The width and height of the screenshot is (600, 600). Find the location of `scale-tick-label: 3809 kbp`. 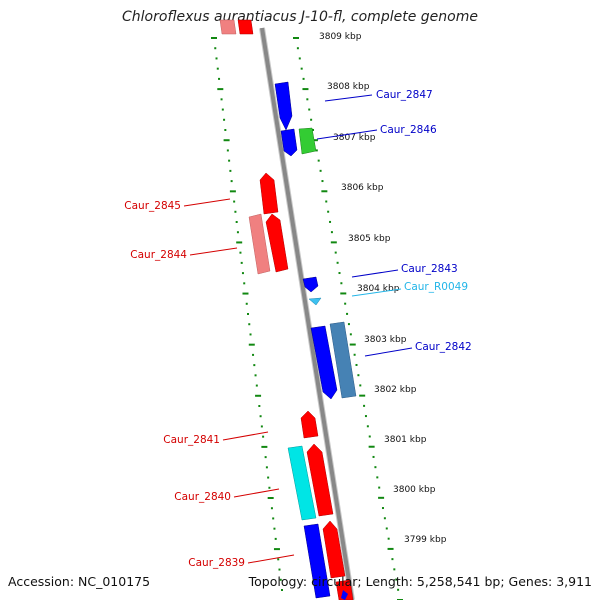

scale-tick-label: 3809 kbp is located at coordinates (340, 37).